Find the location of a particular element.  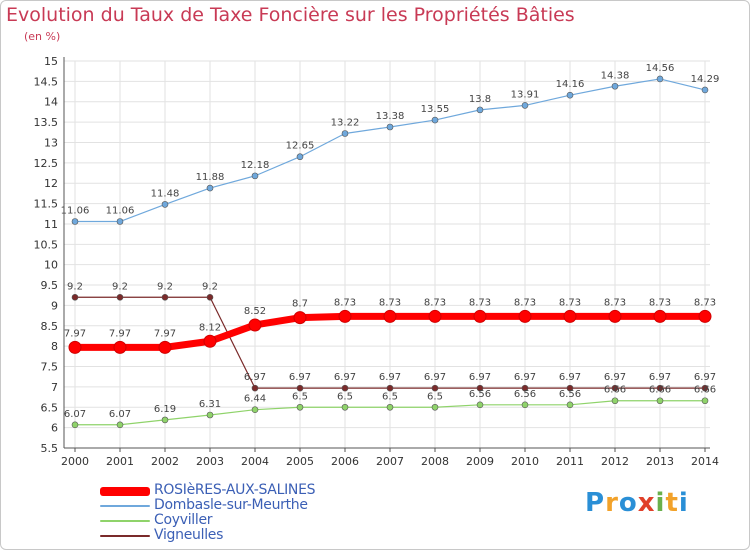

y-tick-label: 11 is located at coordinates (51, 224).